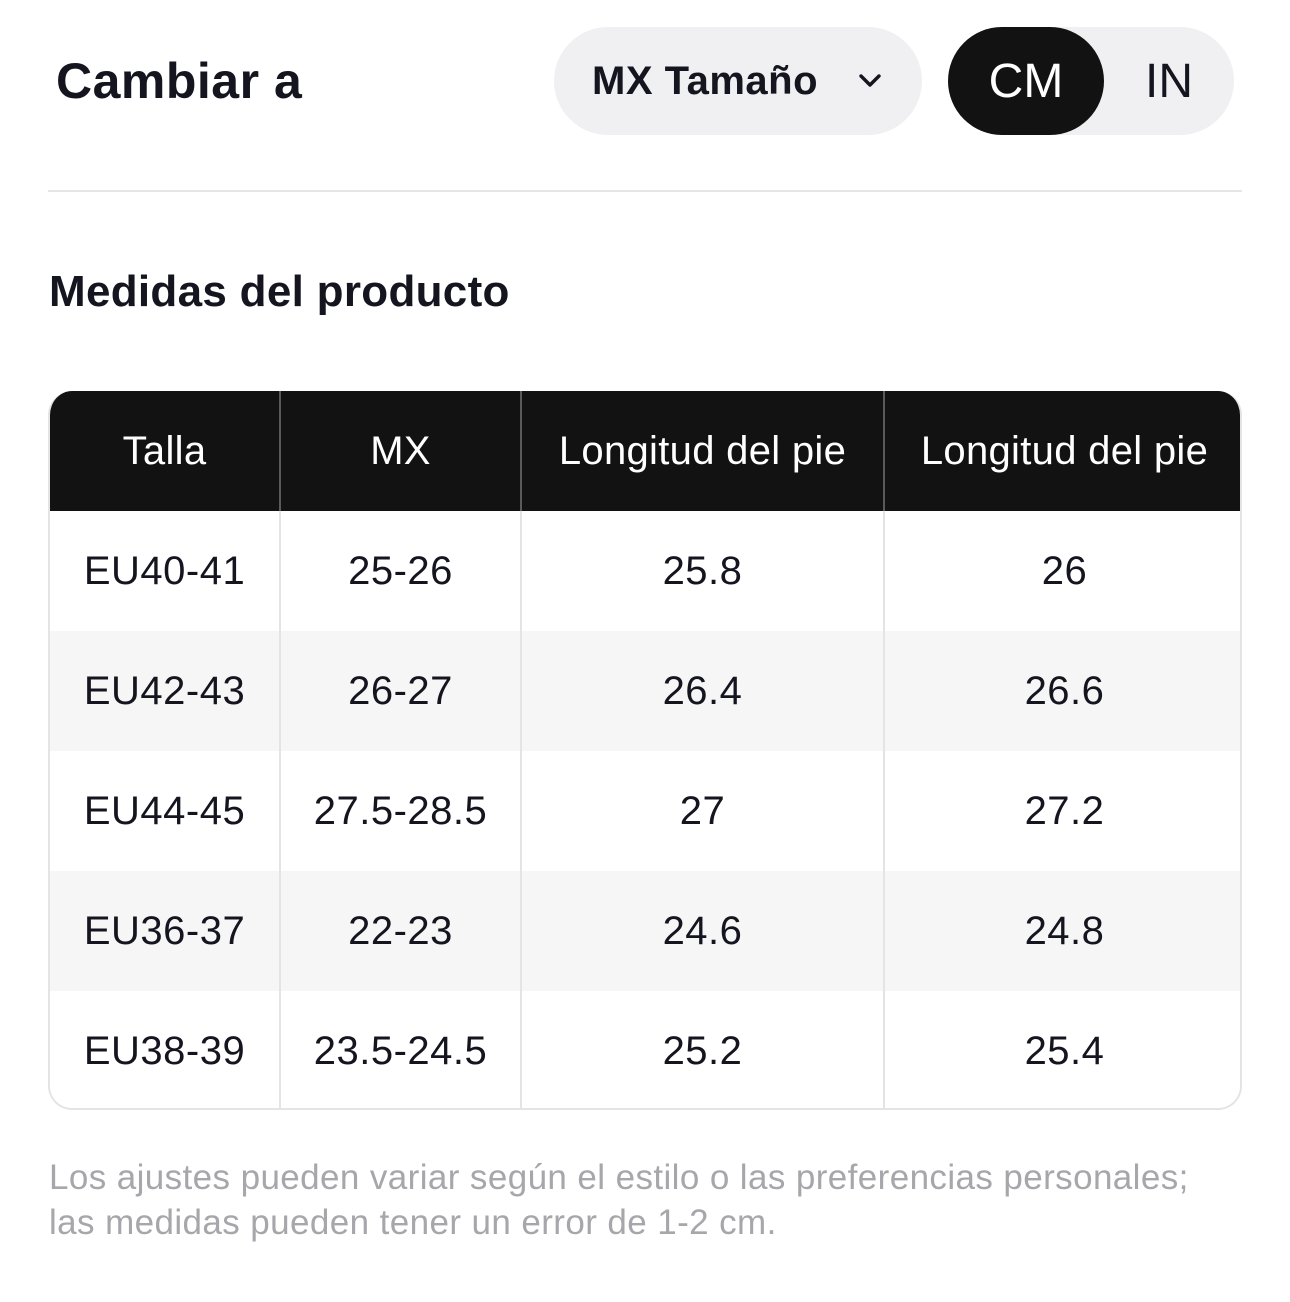  What do you see at coordinates (401, 451) in the screenshot?
I see `column-header-mx: MX` at bounding box center [401, 451].